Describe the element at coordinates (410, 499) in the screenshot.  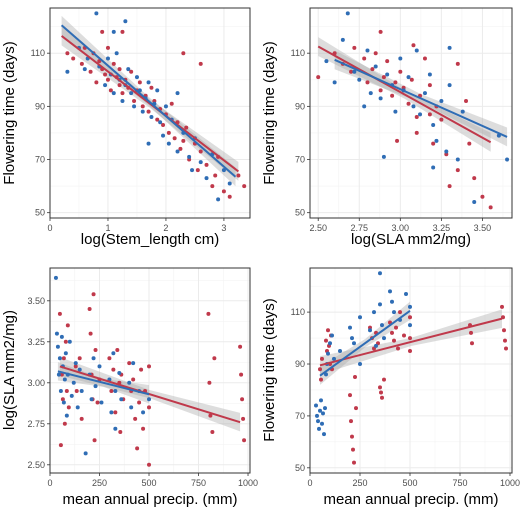
I see `x-axis-title: mean annual precip. (mm)` at that location.